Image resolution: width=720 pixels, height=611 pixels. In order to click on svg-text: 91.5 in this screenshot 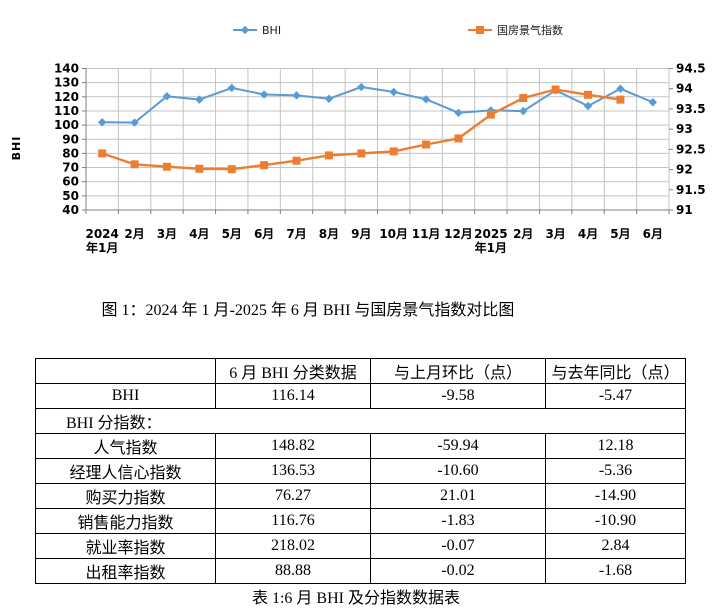, I will do `click(691, 190)`.